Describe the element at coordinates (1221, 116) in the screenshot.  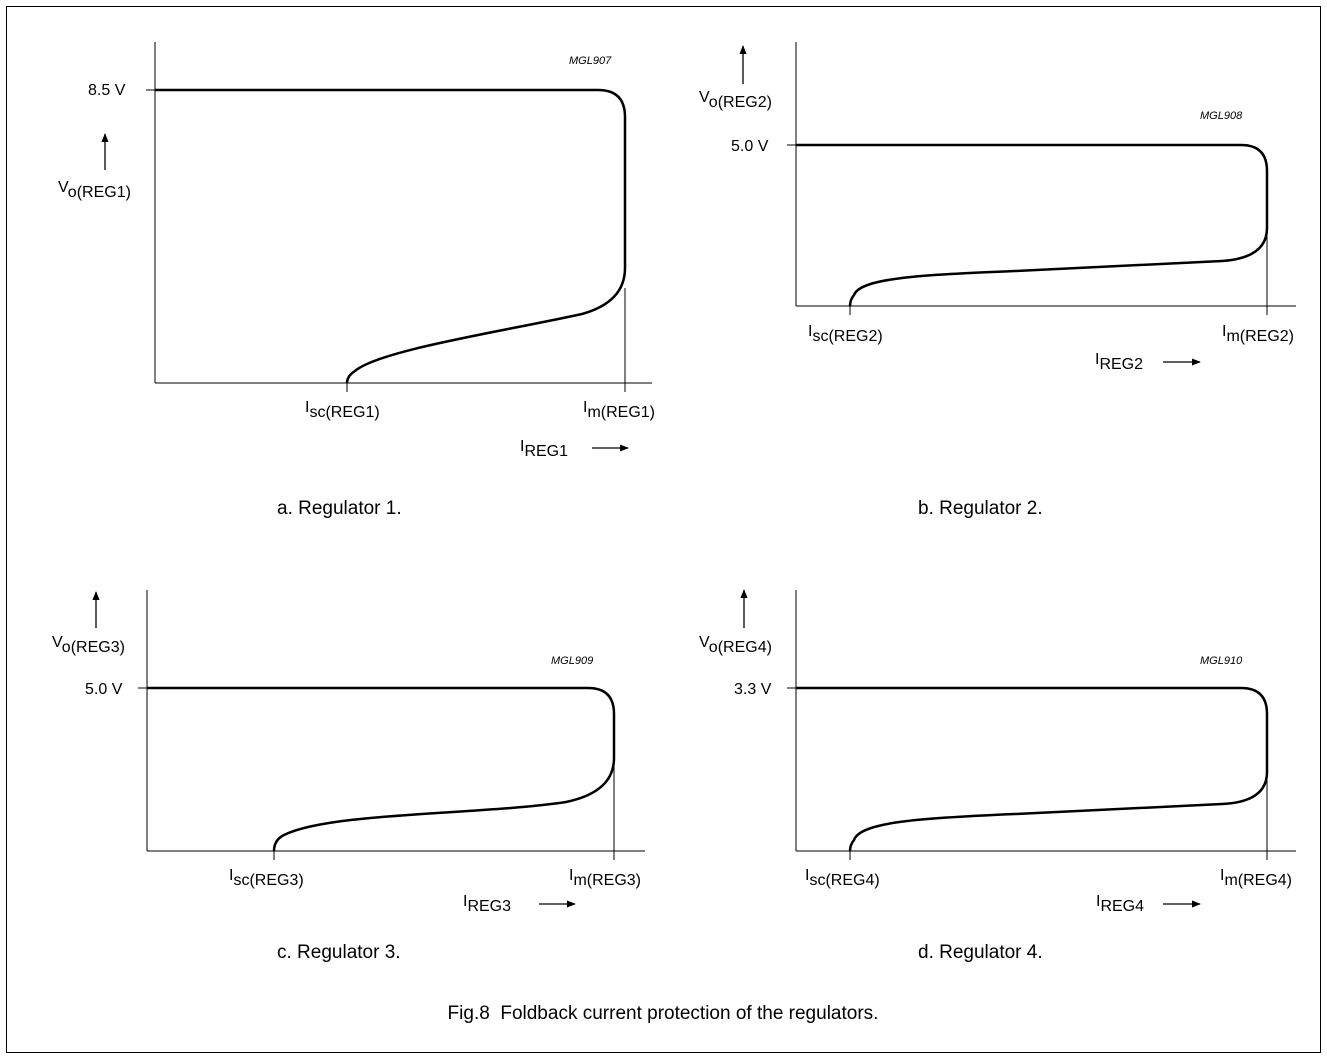
I see `figure-code: MGL908` at that location.